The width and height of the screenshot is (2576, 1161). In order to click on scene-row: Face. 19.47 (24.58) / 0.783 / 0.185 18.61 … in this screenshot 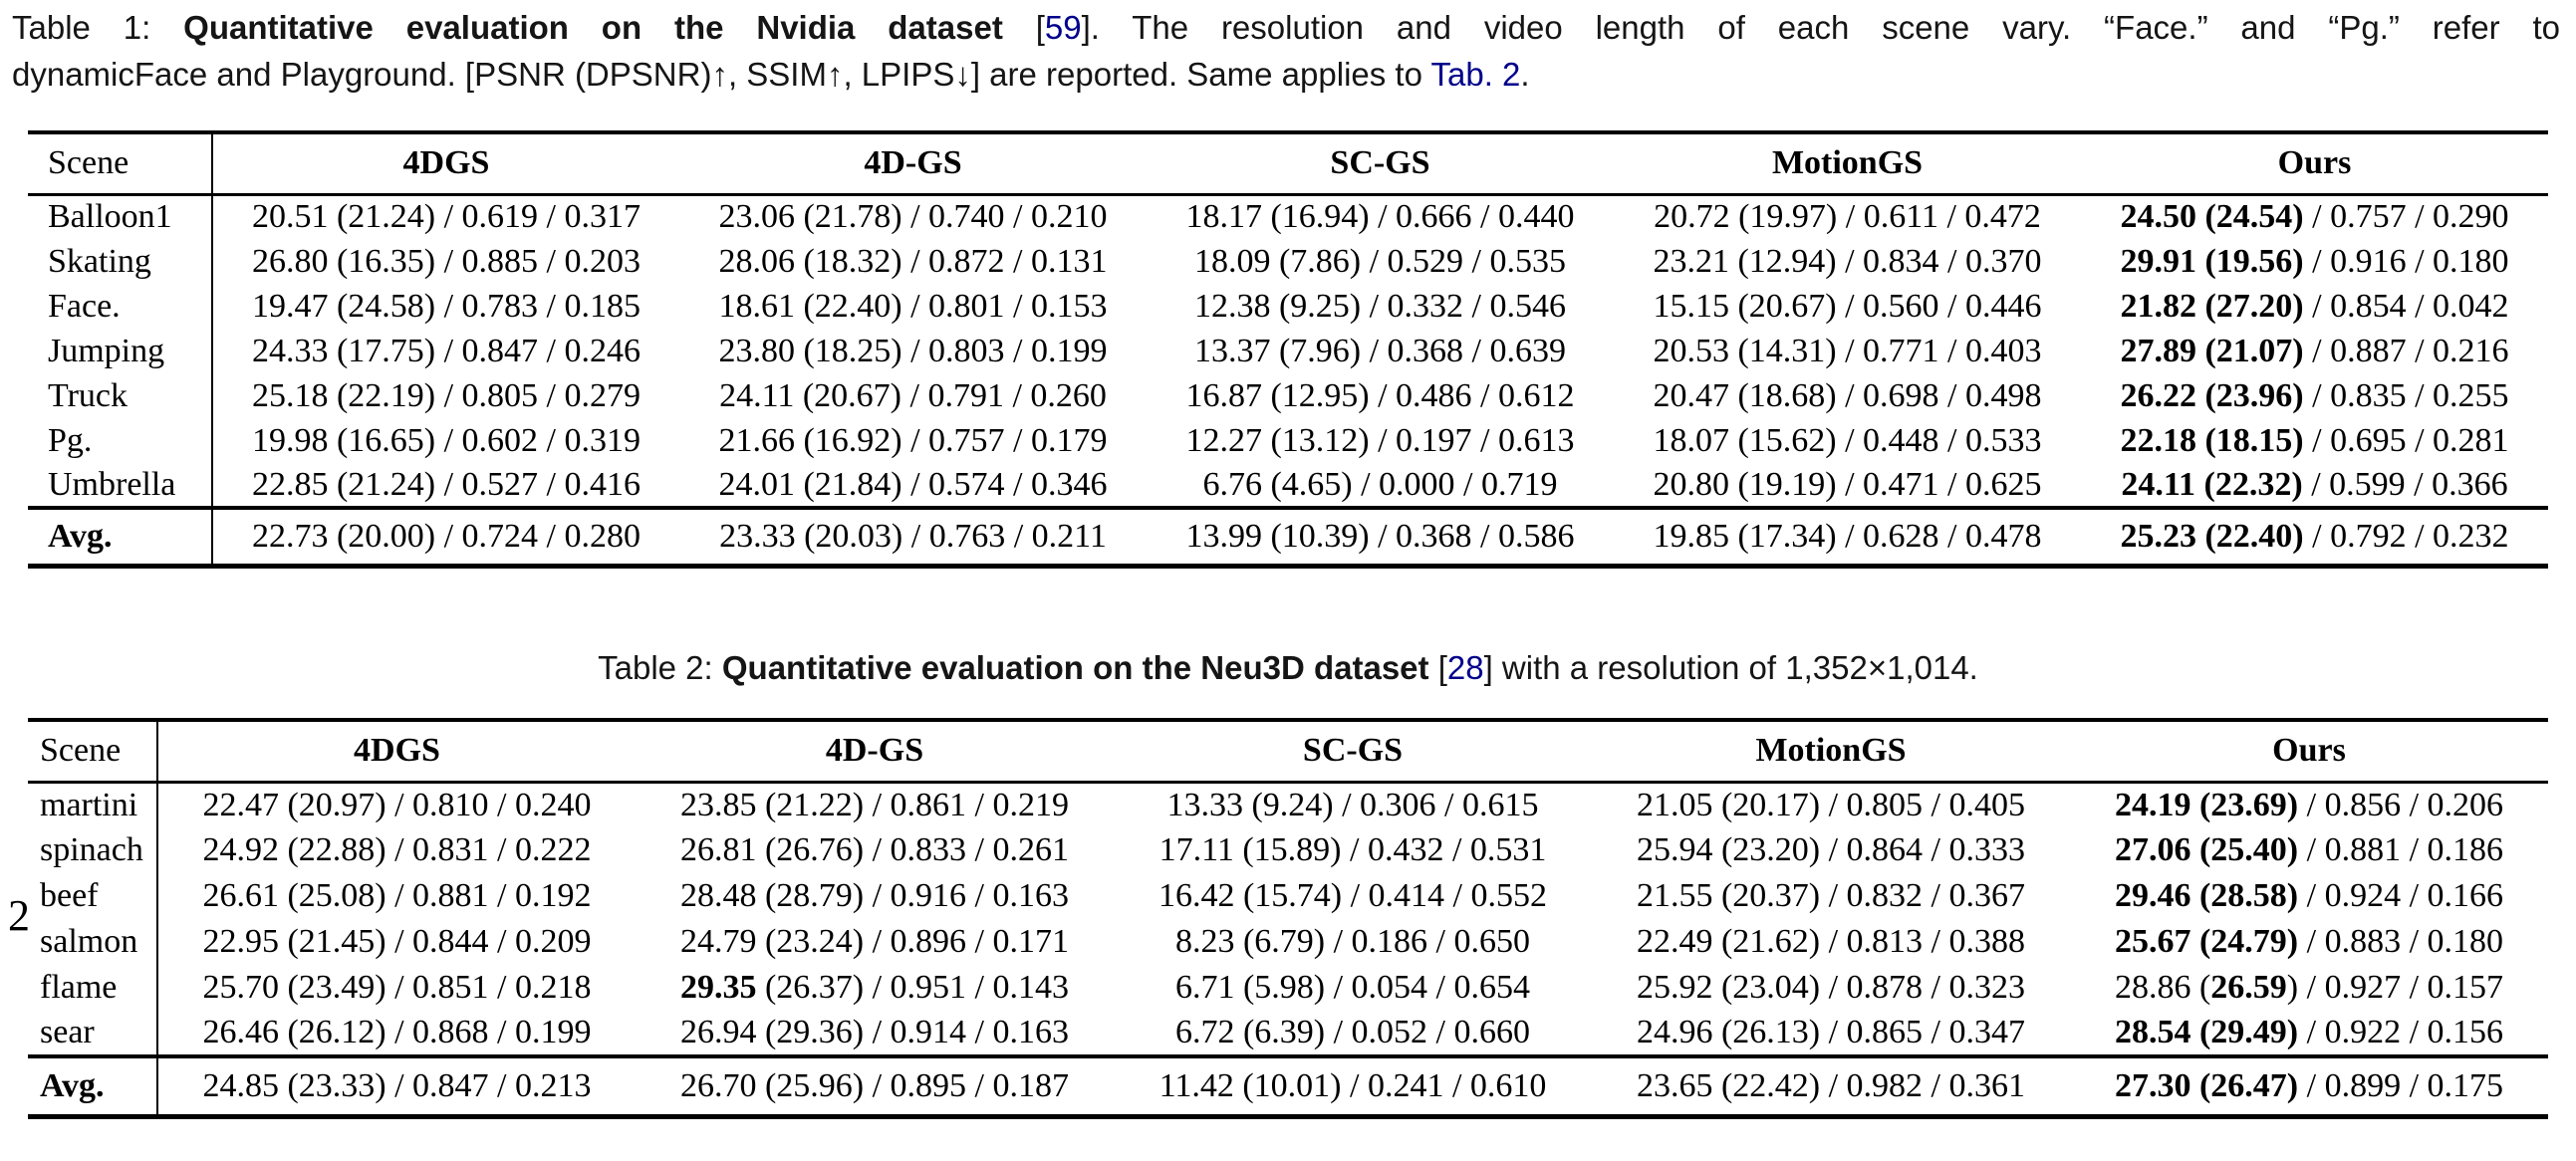, I will do `click(1288, 306)`.